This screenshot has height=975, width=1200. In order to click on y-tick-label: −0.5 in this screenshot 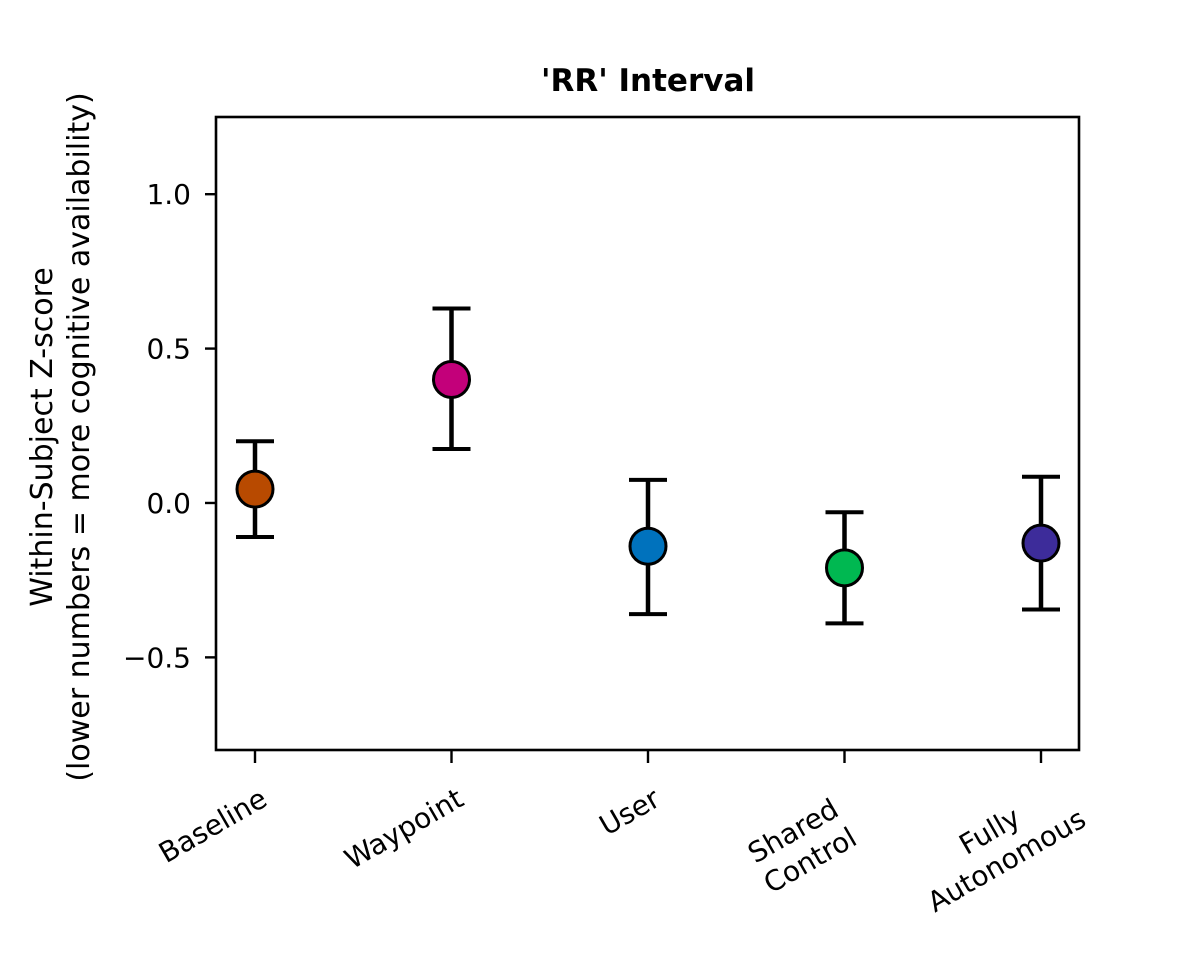, I will do `click(157, 657)`.